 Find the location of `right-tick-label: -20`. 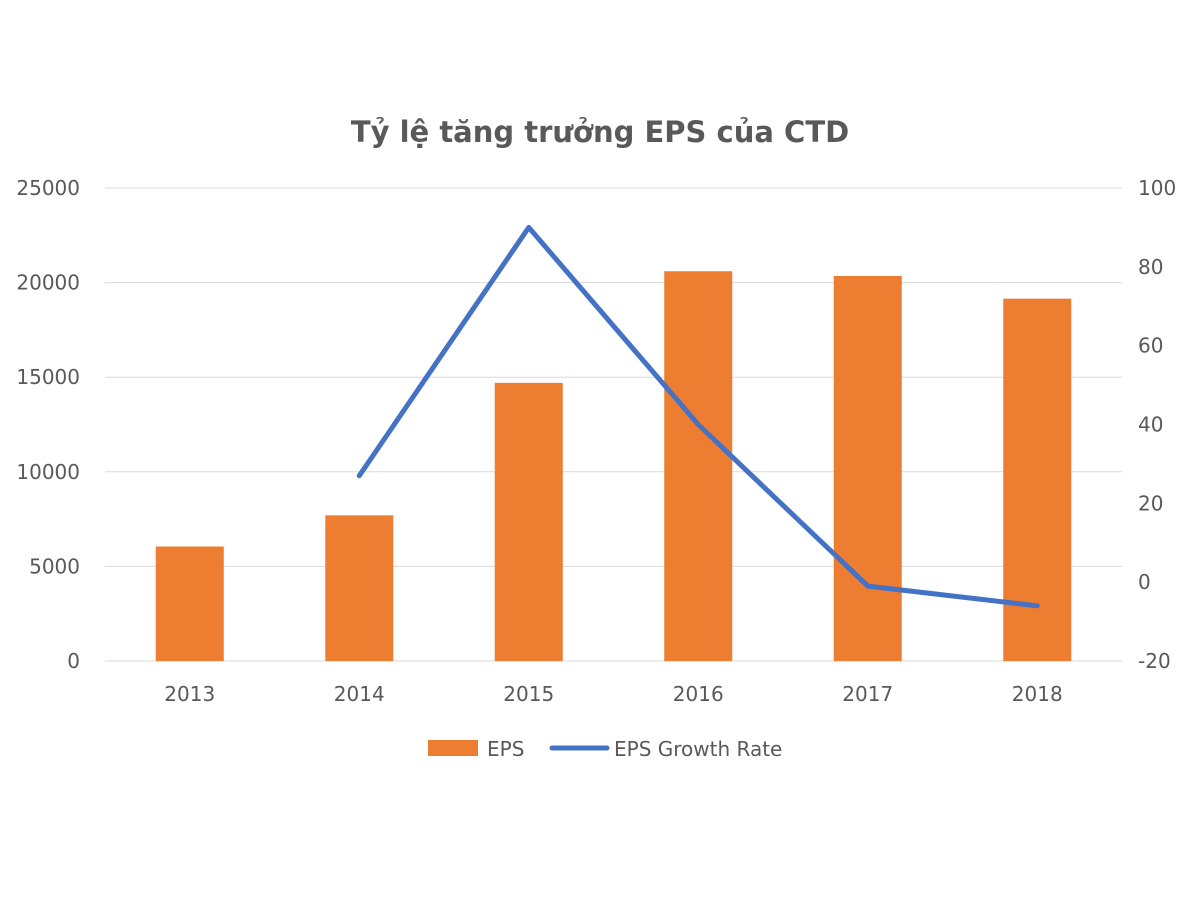

right-tick-label: -20 is located at coordinates (1154, 661).